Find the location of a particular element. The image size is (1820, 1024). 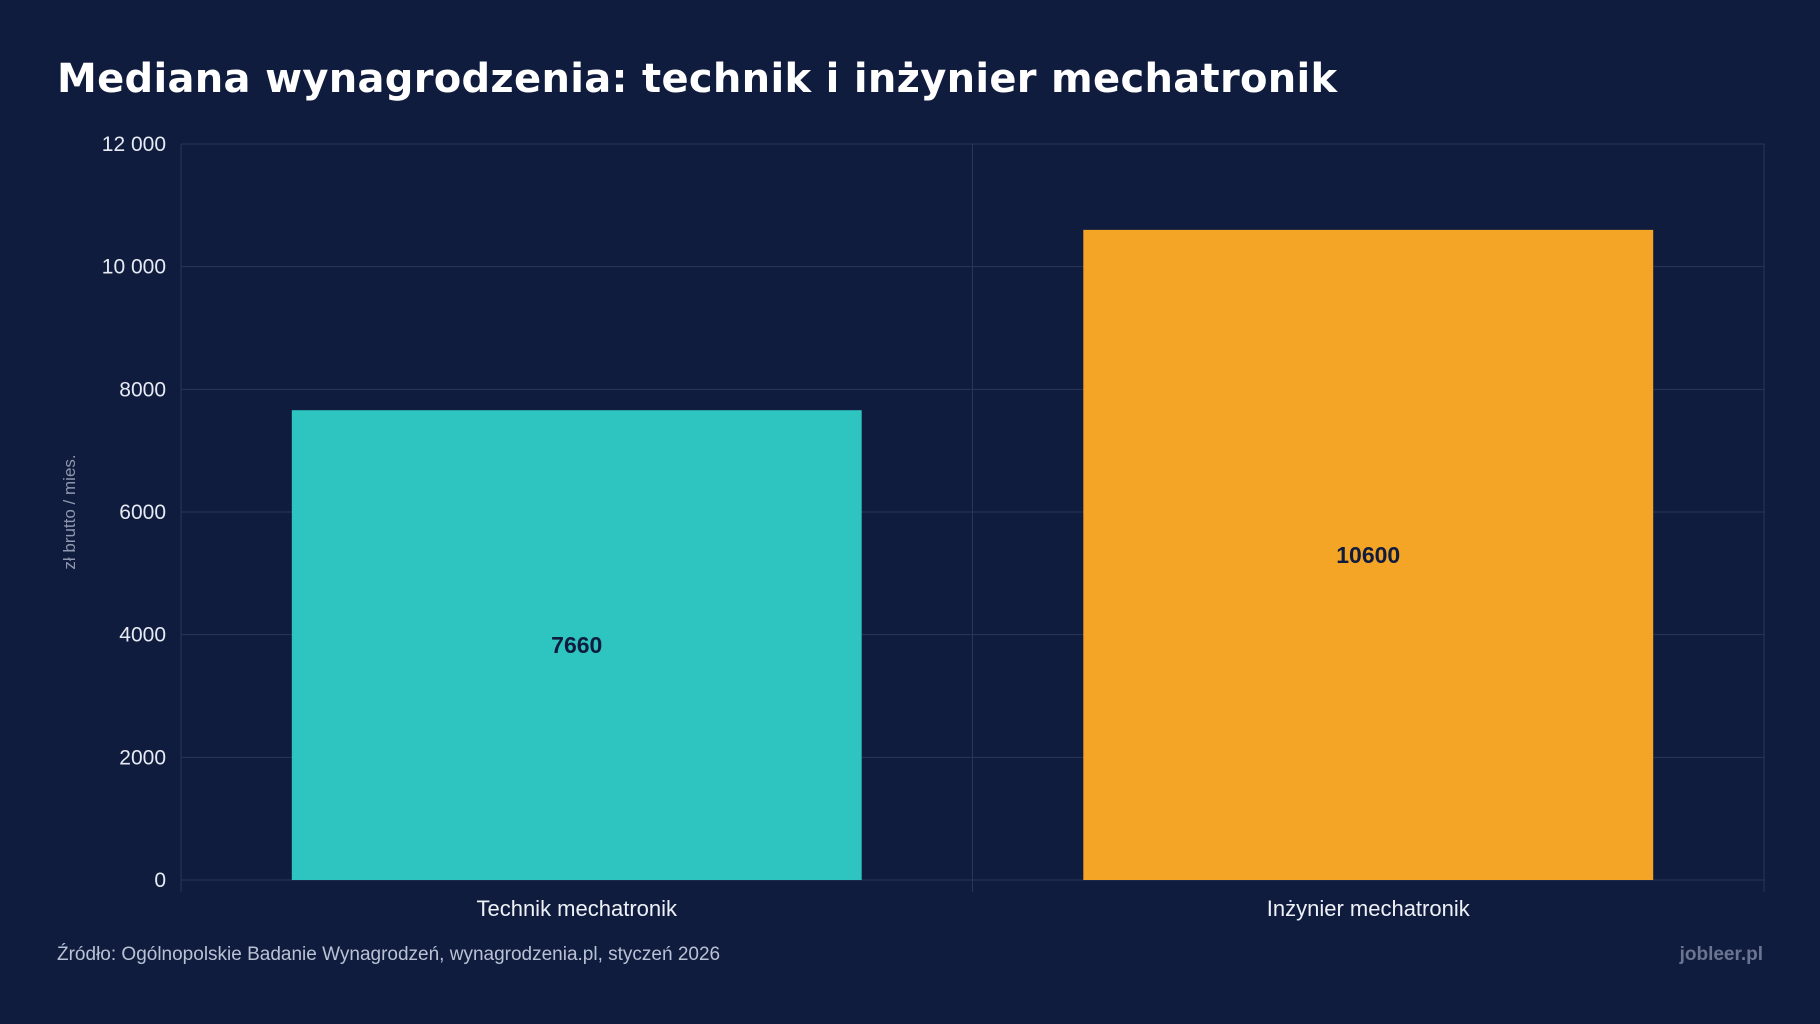

bar is located at coordinates (576, 645).